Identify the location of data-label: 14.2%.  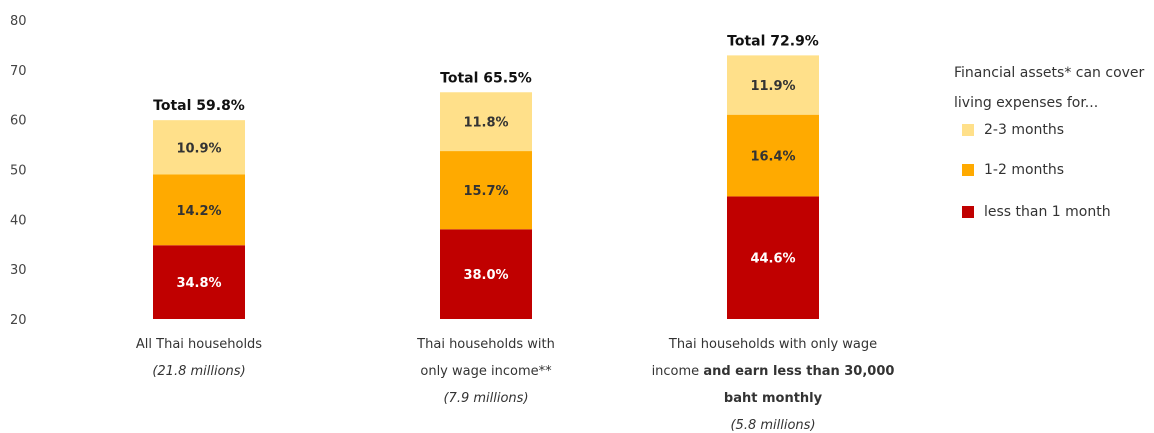
(198, 211).